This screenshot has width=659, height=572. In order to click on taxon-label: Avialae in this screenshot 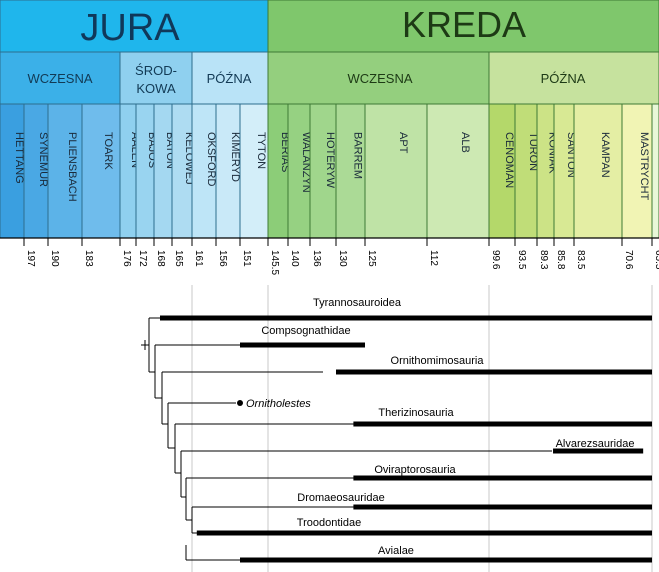, I will do `click(396, 551)`.